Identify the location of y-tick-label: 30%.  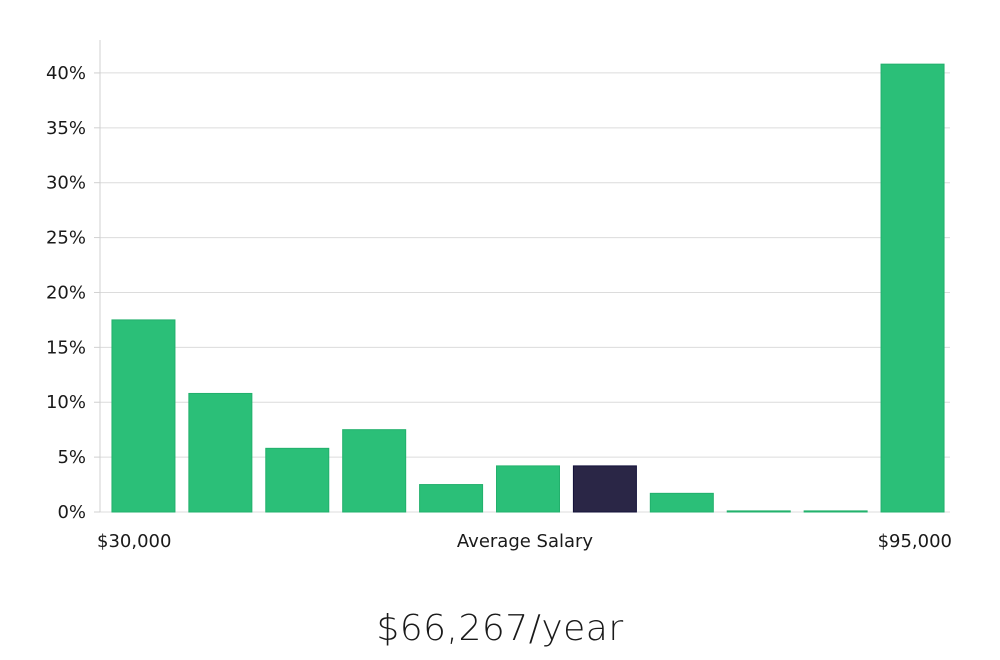
(66, 183).